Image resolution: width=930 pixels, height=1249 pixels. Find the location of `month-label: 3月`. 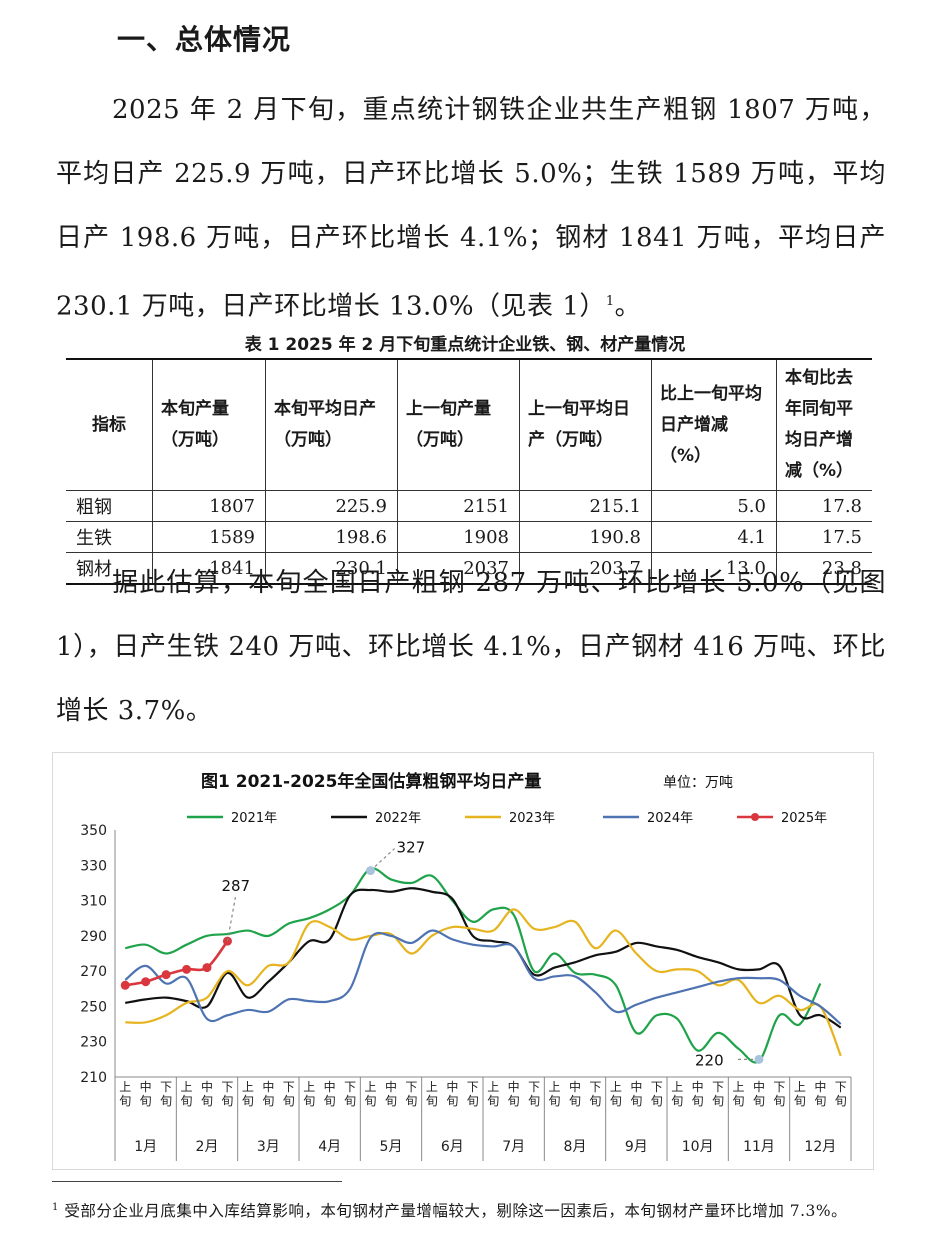

month-label: 3月 is located at coordinates (268, 1147).